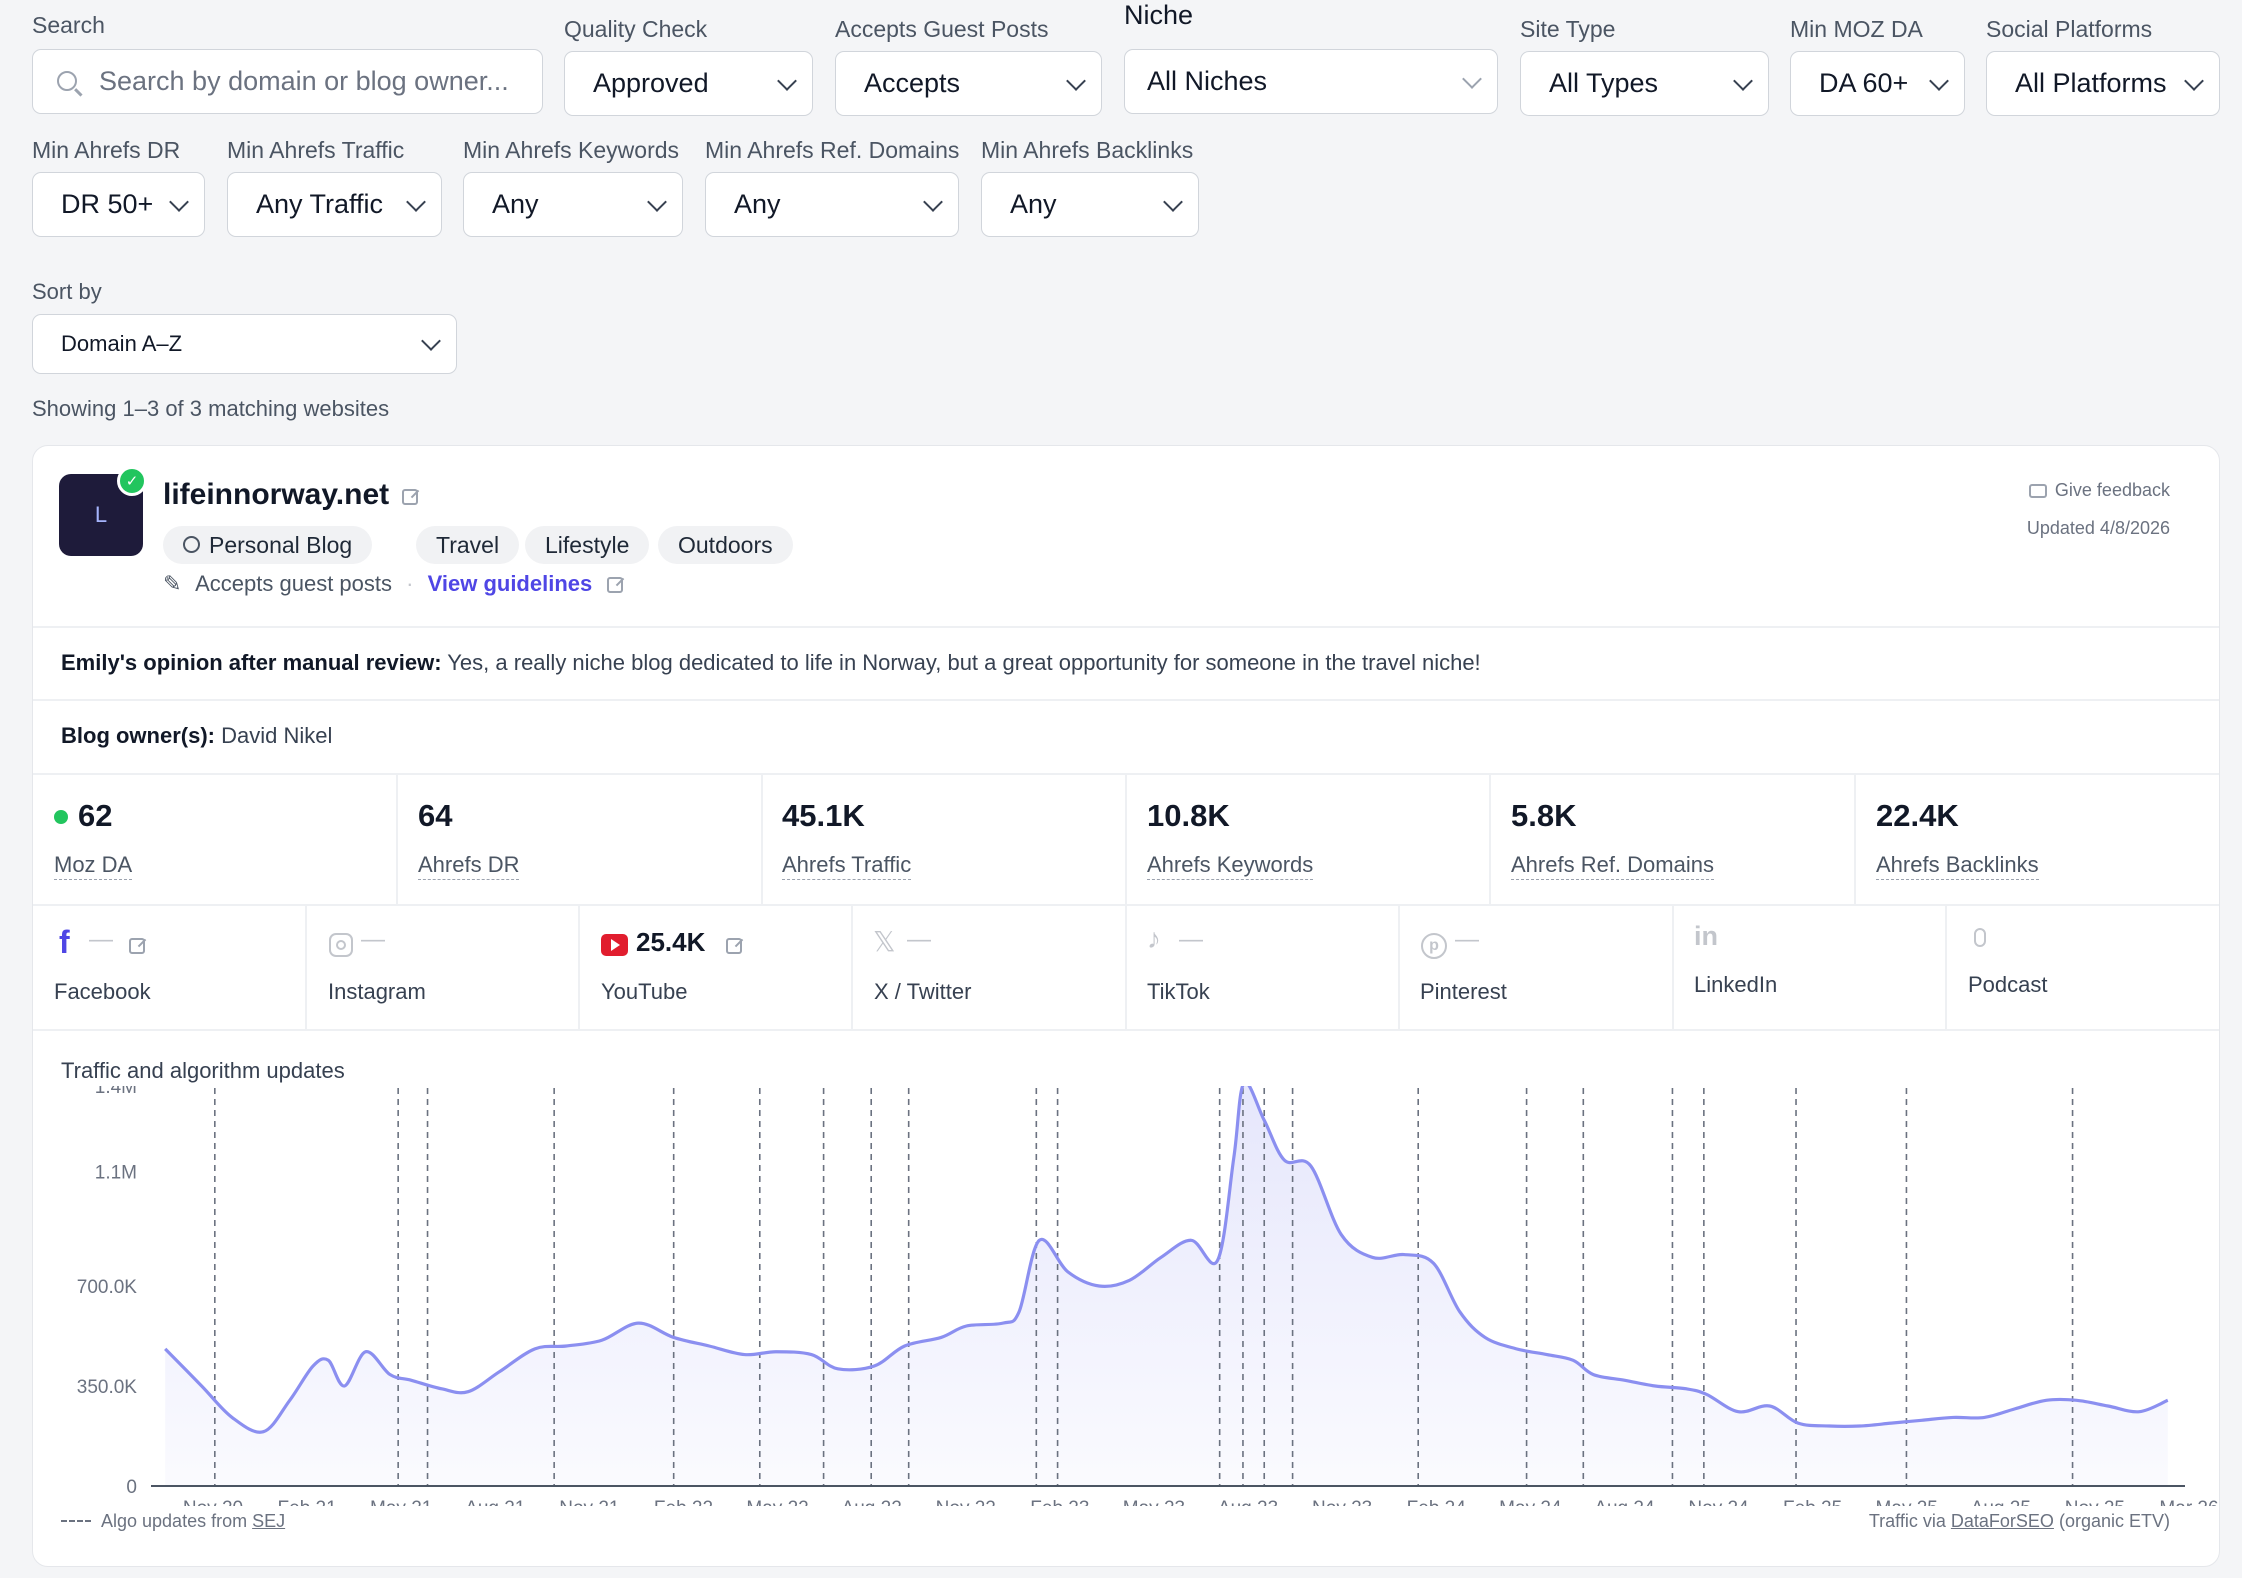 This screenshot has height=1578, width=2242. What do you see at coordinates (2112, 490) in the screenshot?
I see `give-feedback-label: Give feedback` at bounding box center [2112, 490].